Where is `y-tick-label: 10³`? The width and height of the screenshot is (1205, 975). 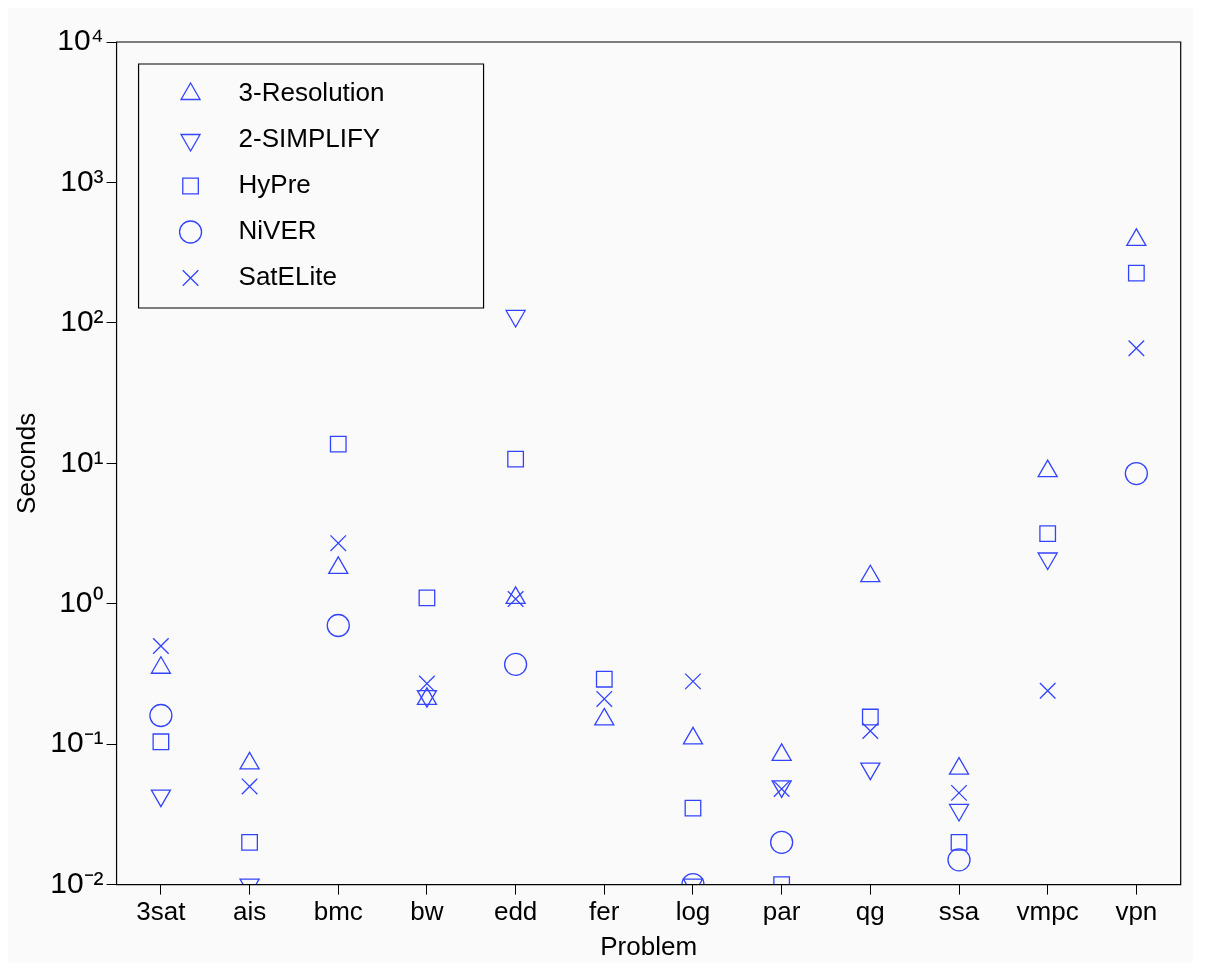
y-tick-label: 10³ is located at coordinates (82, 180).